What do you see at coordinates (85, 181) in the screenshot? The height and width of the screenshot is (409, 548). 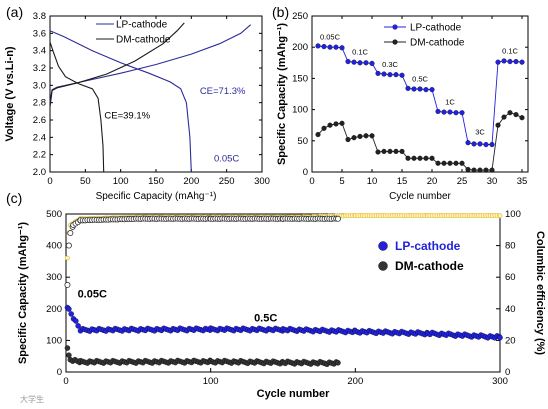 I see `x-tick-label: 50` at bounding box center [85, 181].